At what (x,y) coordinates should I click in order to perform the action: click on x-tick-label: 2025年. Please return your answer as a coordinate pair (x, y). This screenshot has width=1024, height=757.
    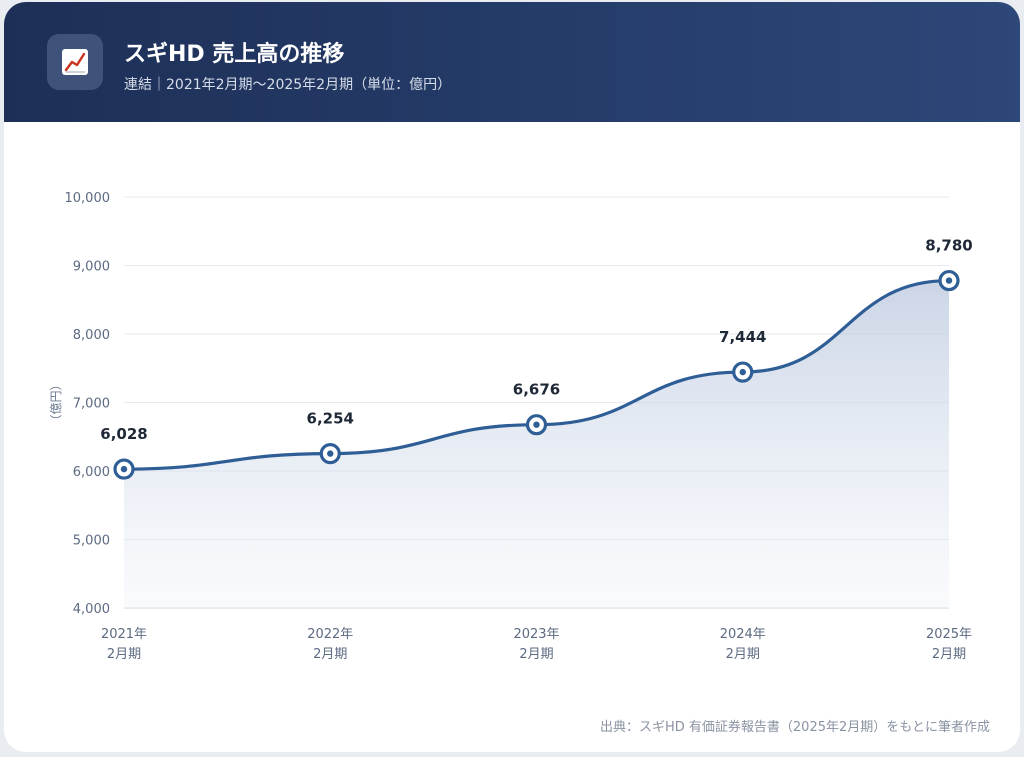
    Looking at the image, I should click on (949, 634).